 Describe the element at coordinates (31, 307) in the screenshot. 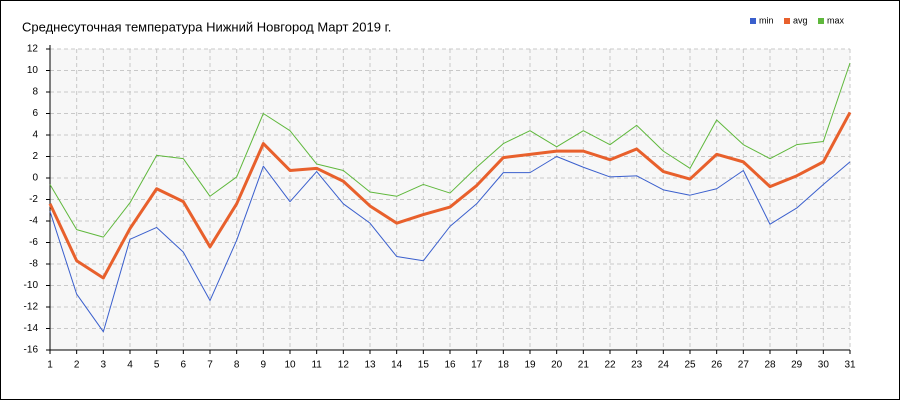

I see `y-tick-label: -12` at that location.